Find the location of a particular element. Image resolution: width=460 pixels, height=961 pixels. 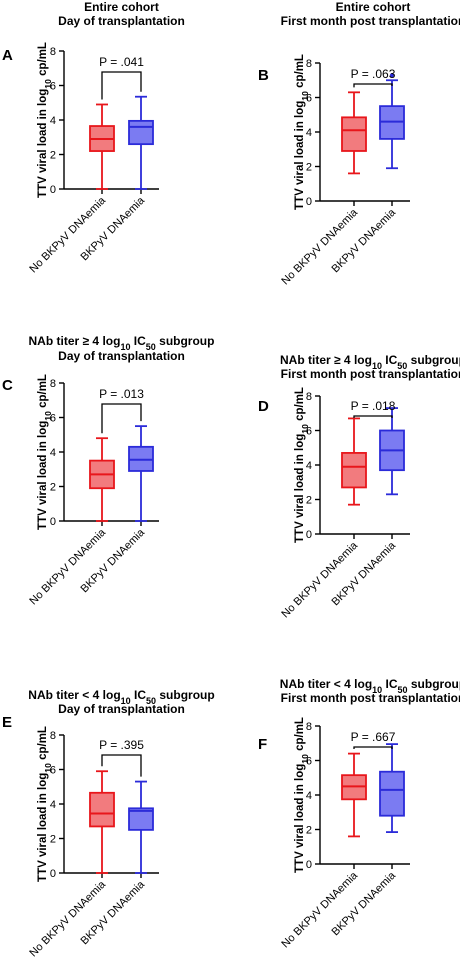

panel-b-y-tick-label: 8 is located at coordinates (309, 64).